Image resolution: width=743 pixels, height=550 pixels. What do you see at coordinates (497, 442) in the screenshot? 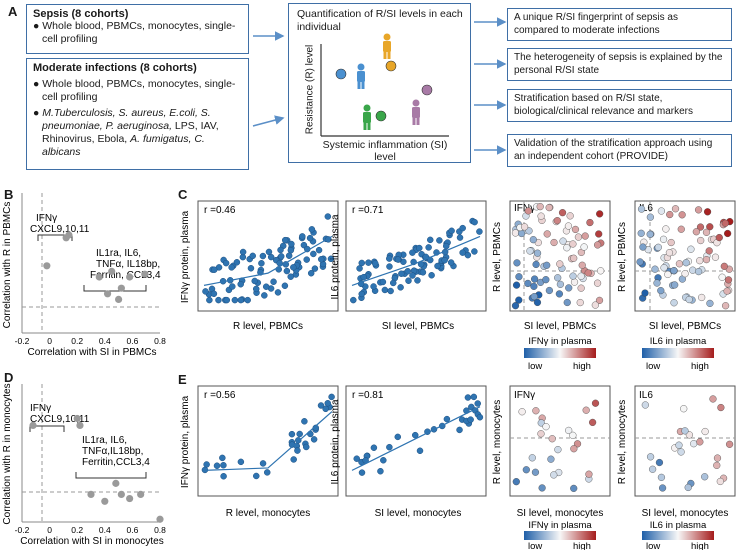
I see `e3-ylabel: R level, monocytes` at bounding box center [497, 442].